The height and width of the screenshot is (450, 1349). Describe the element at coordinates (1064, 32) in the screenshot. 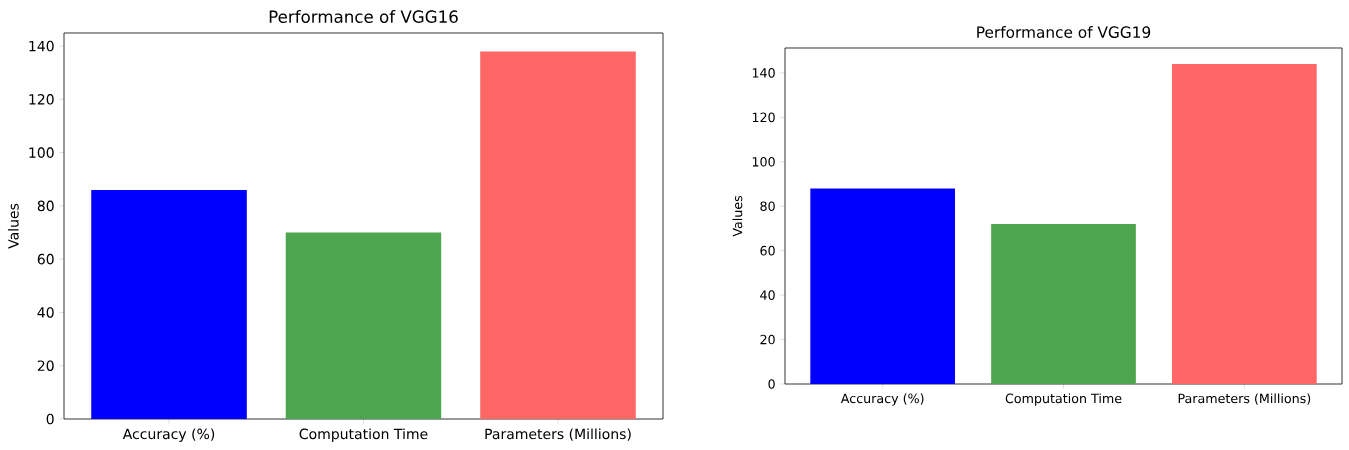

I see `chart-title: Performance of VGG19` at that location.